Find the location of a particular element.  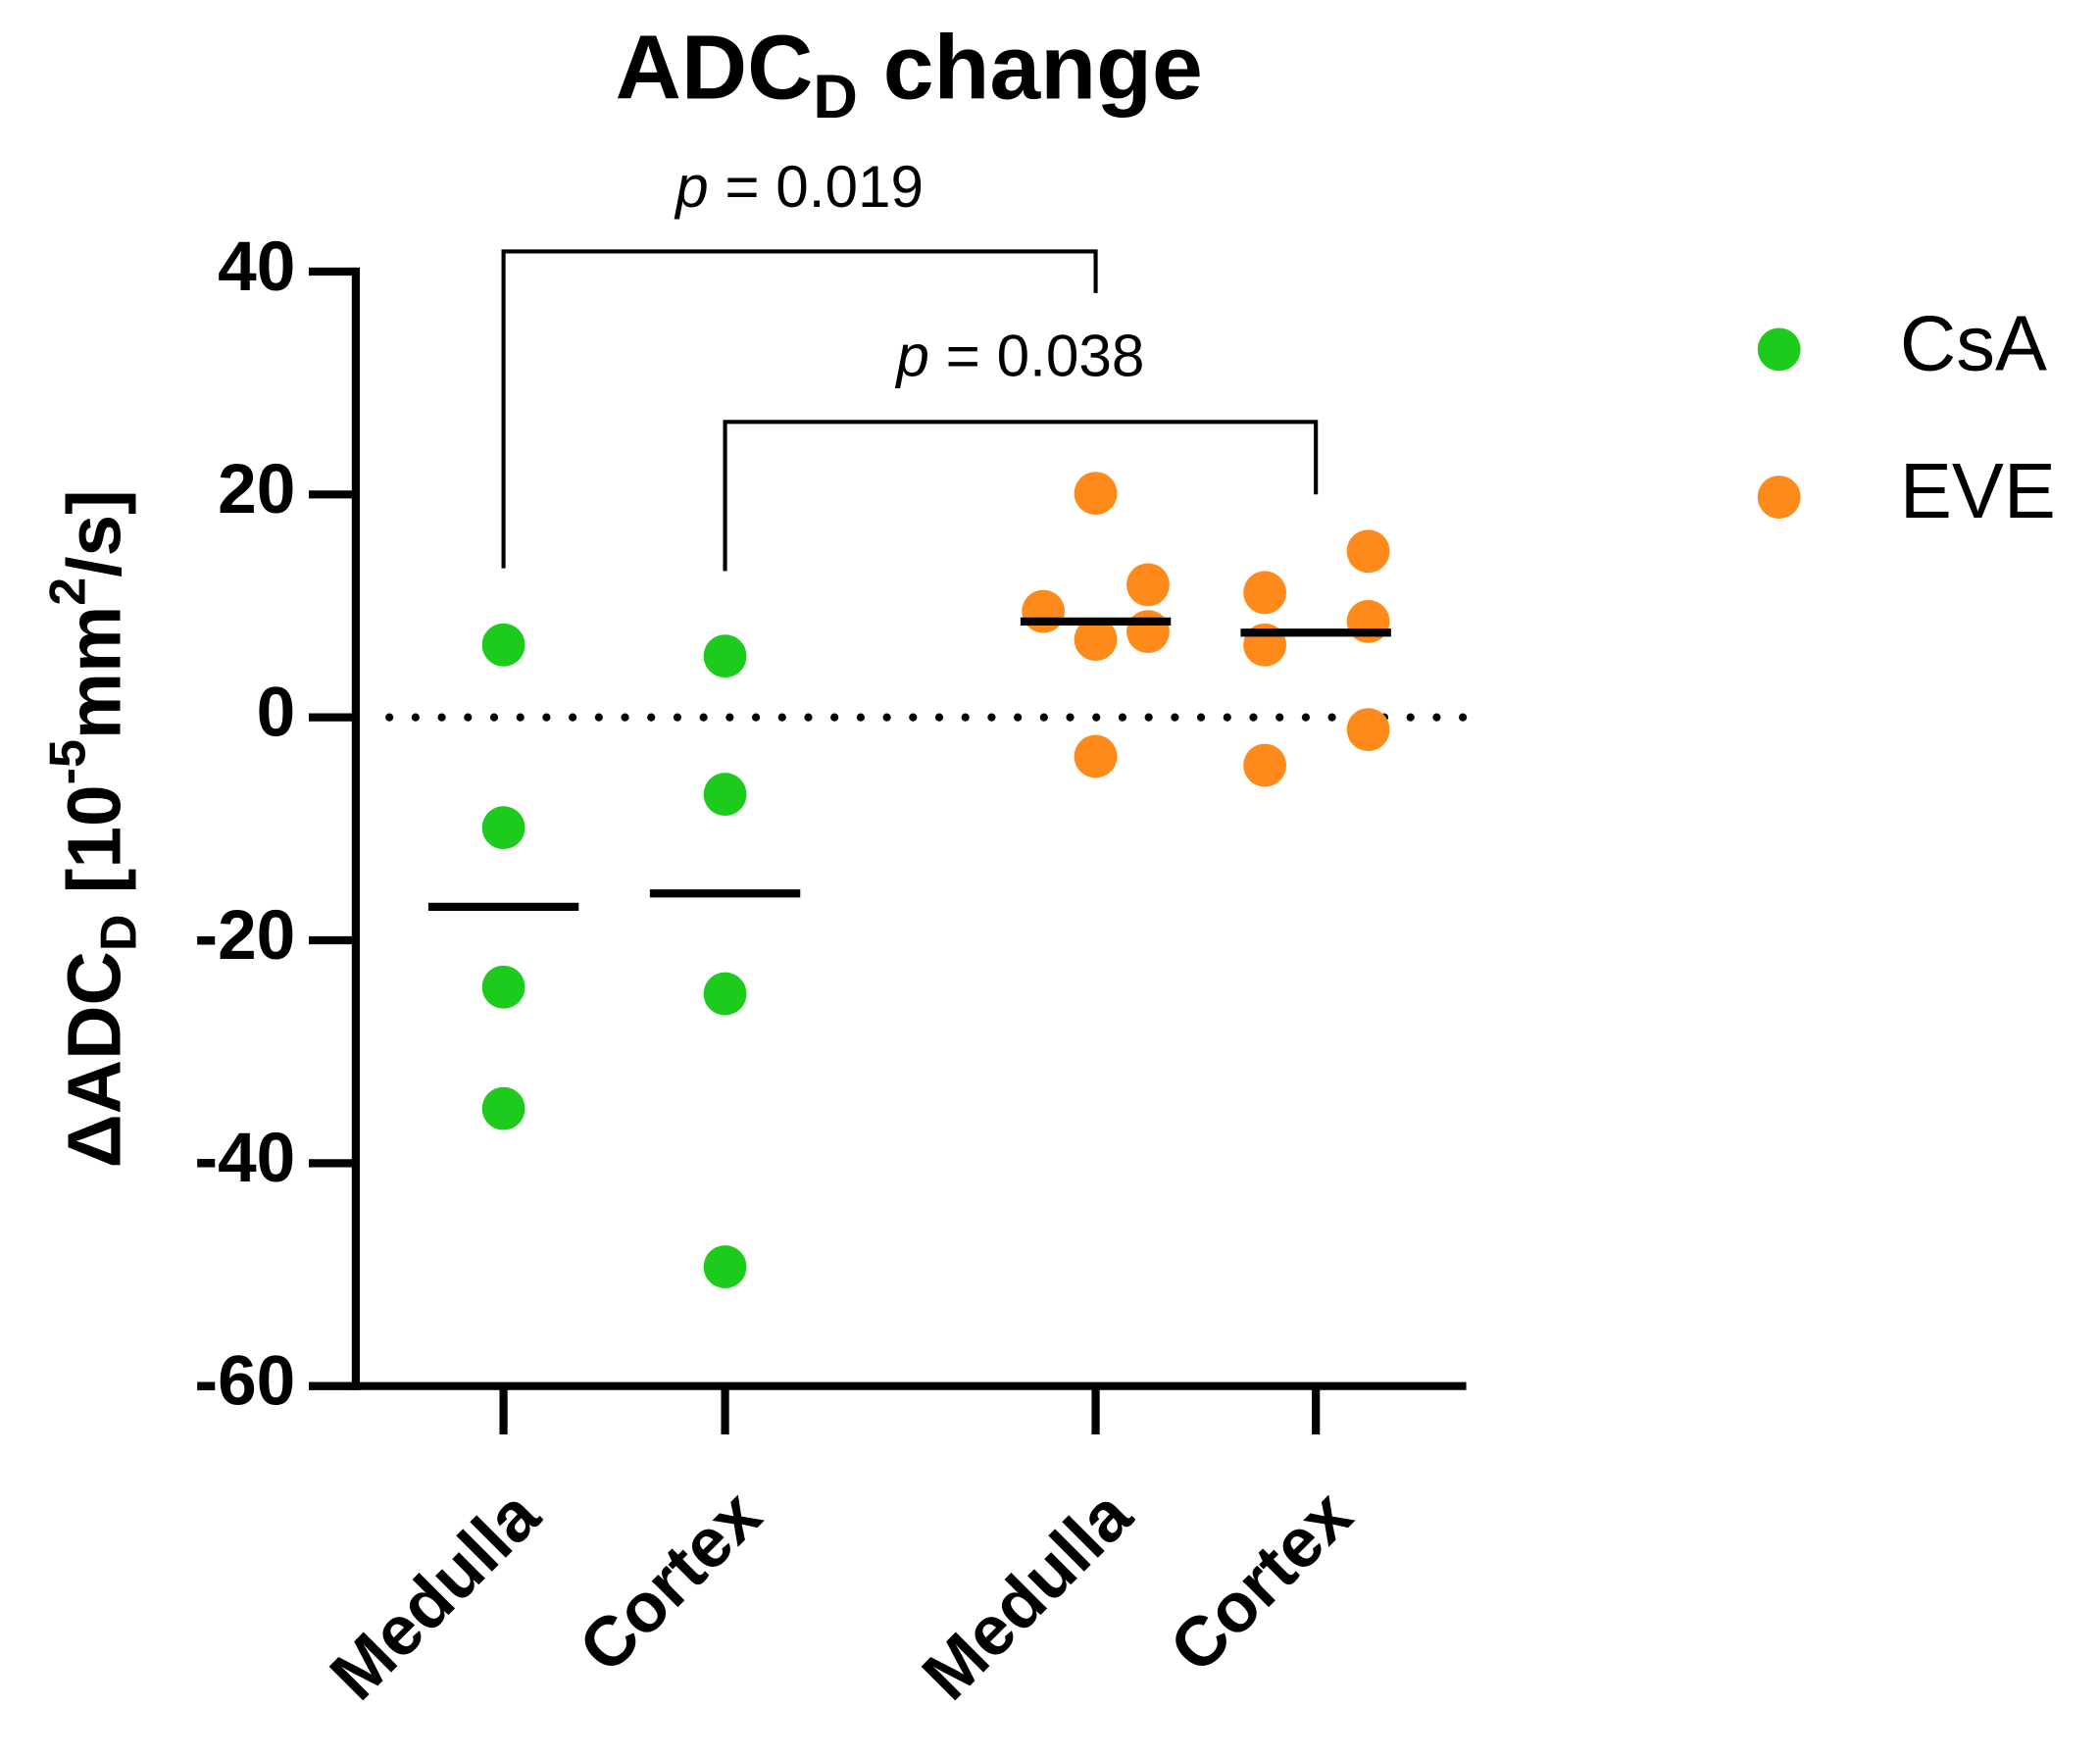

y-tick-label: -60 is located at coordinates (244, 1382).